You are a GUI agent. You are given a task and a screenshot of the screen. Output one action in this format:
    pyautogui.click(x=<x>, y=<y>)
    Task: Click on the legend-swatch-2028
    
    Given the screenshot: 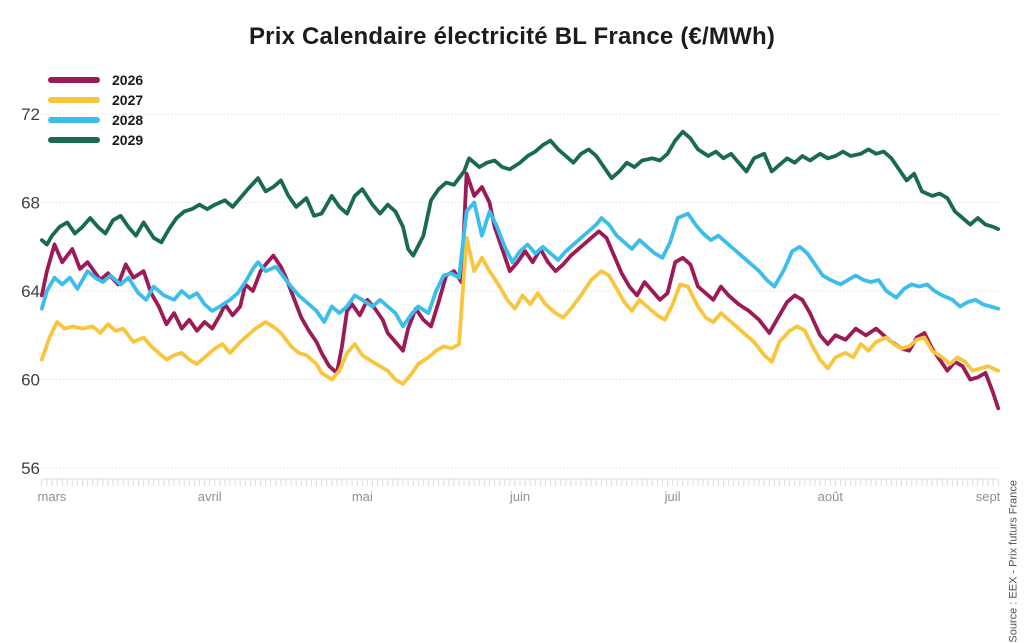 What is the action you would take?
    pyautogui.click(x=74, y=120)
    